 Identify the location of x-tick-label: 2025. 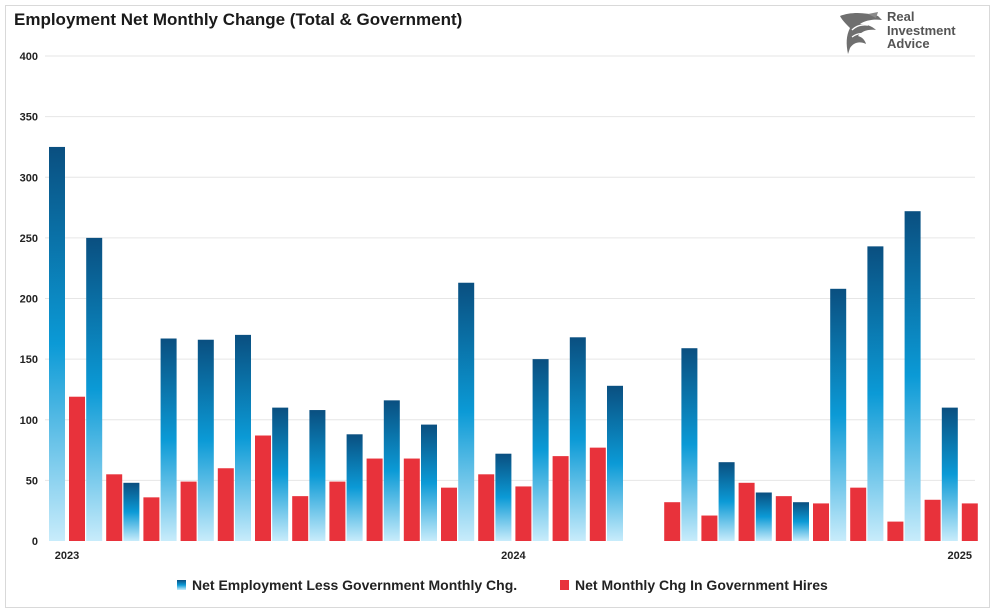
(960, 556).